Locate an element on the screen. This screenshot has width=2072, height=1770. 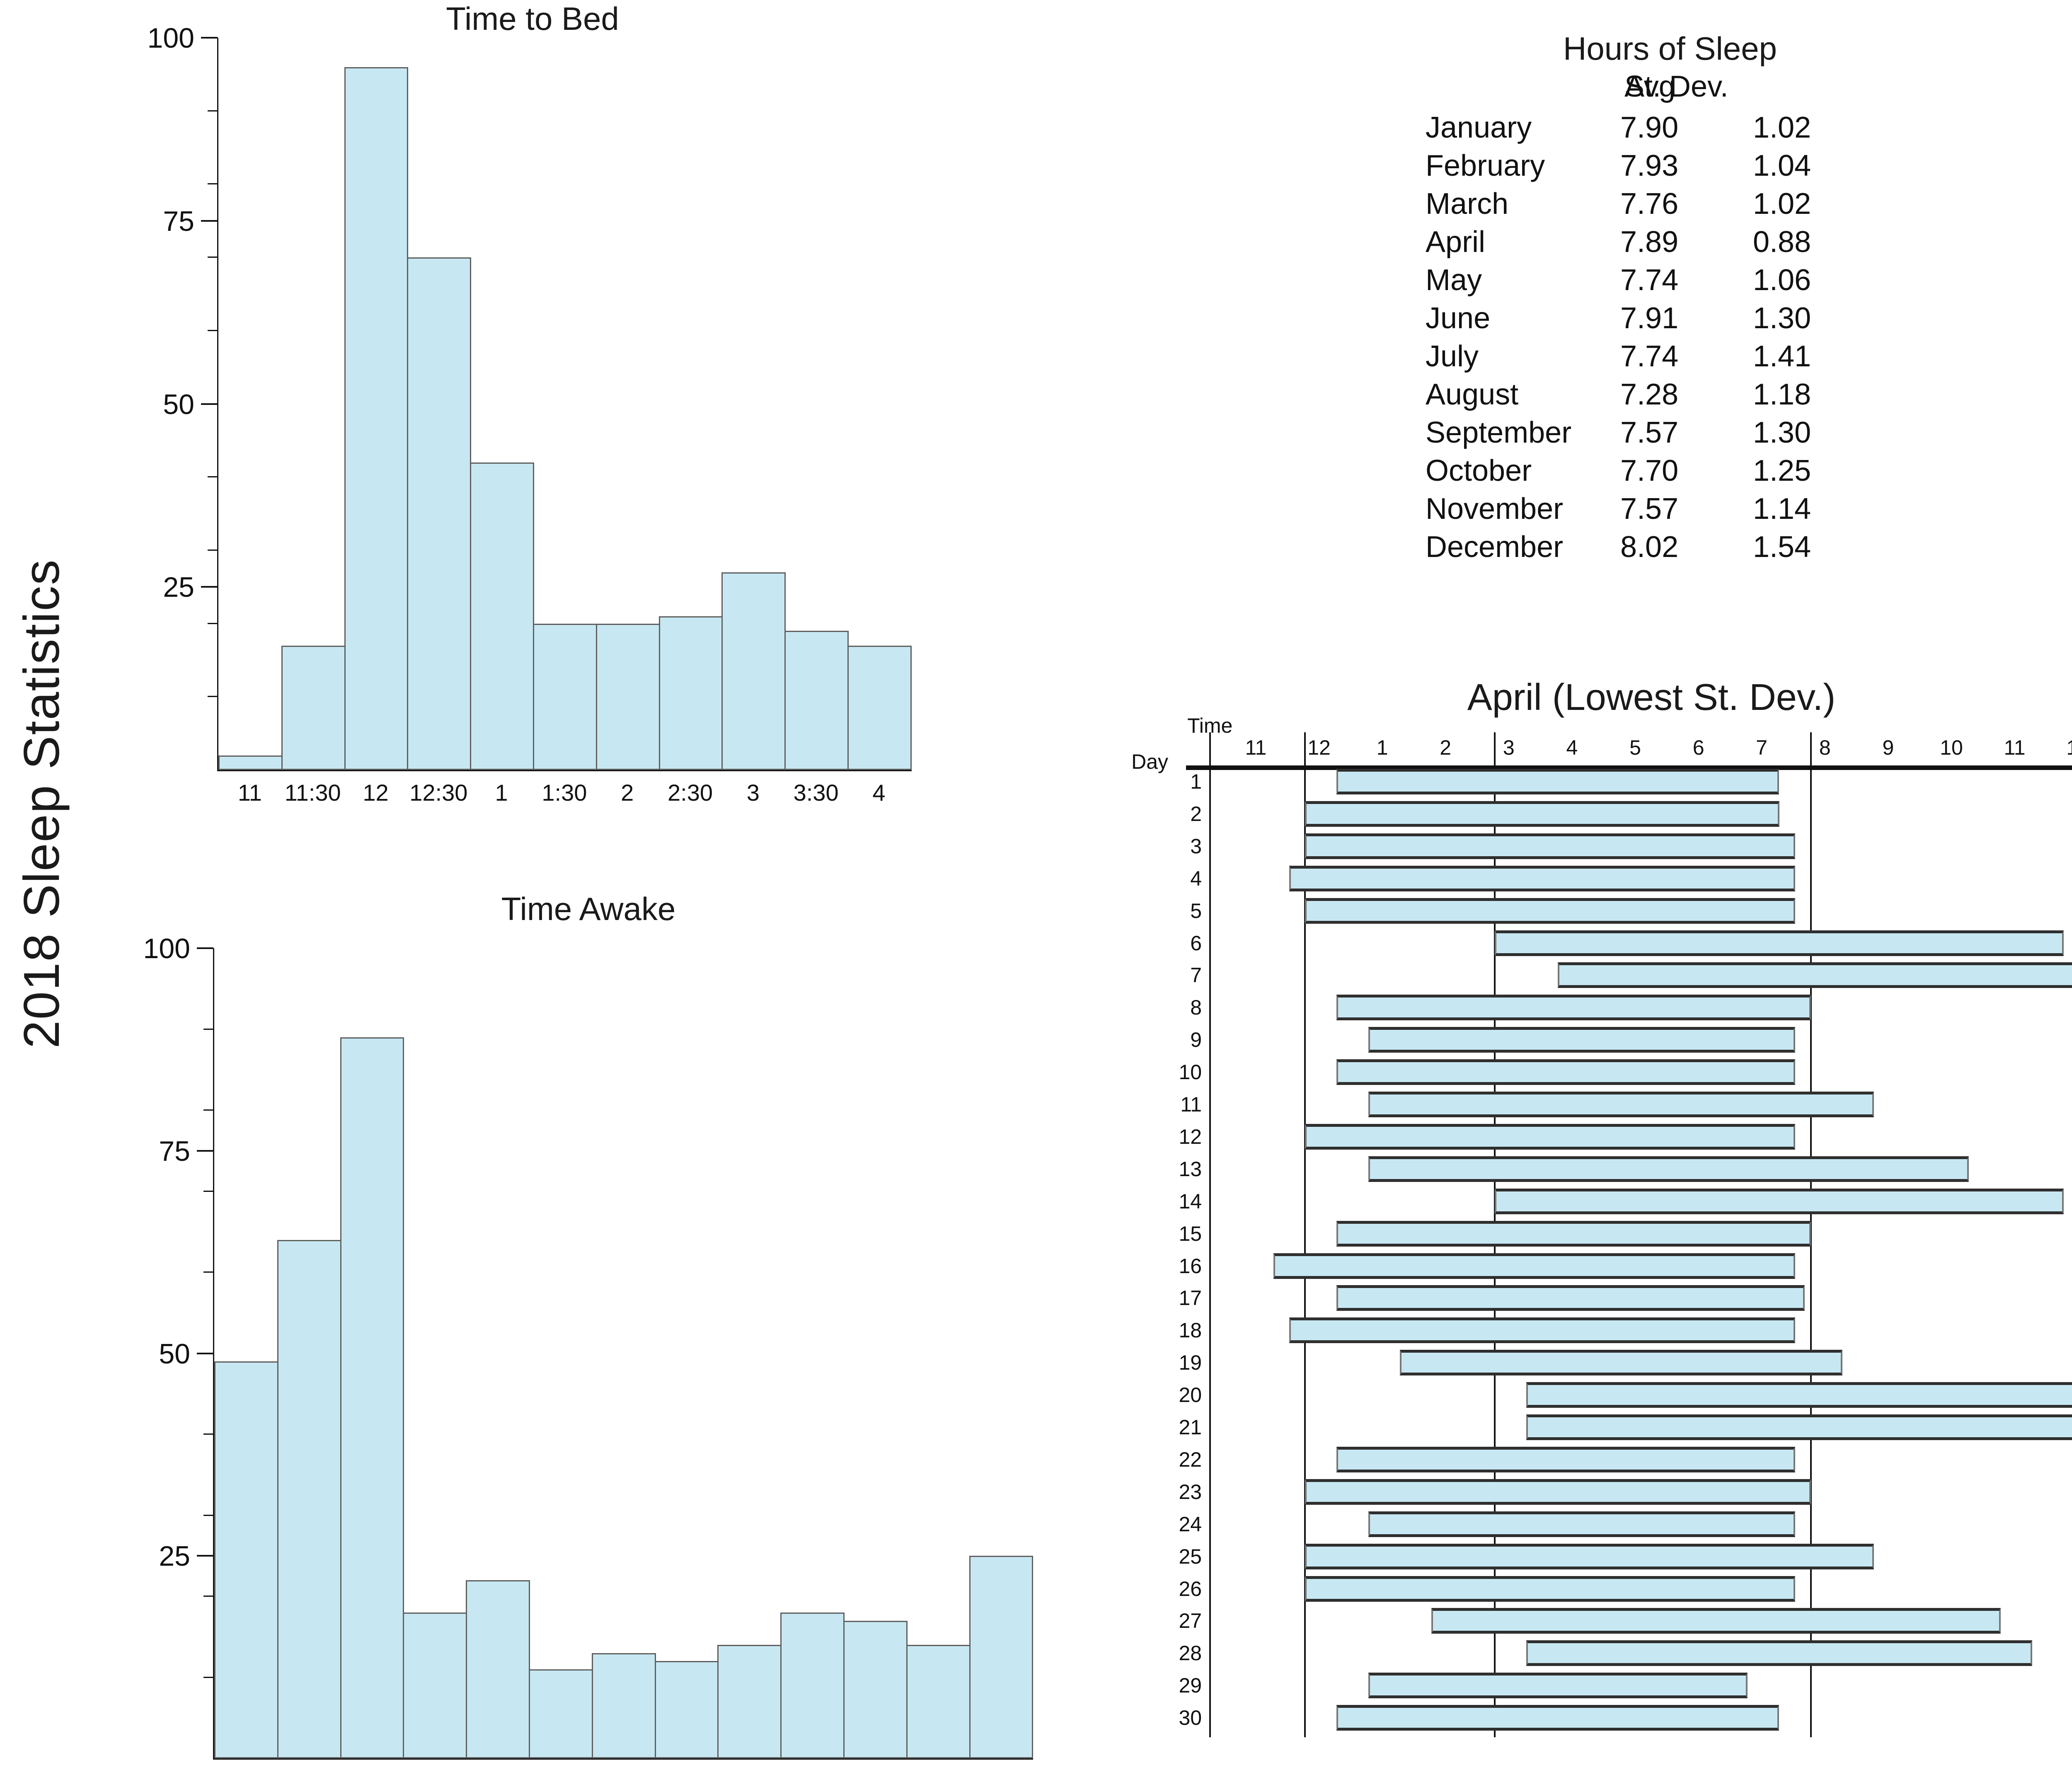
table-row: November 7.57 1.14 is located at coordinates (1658, 509).